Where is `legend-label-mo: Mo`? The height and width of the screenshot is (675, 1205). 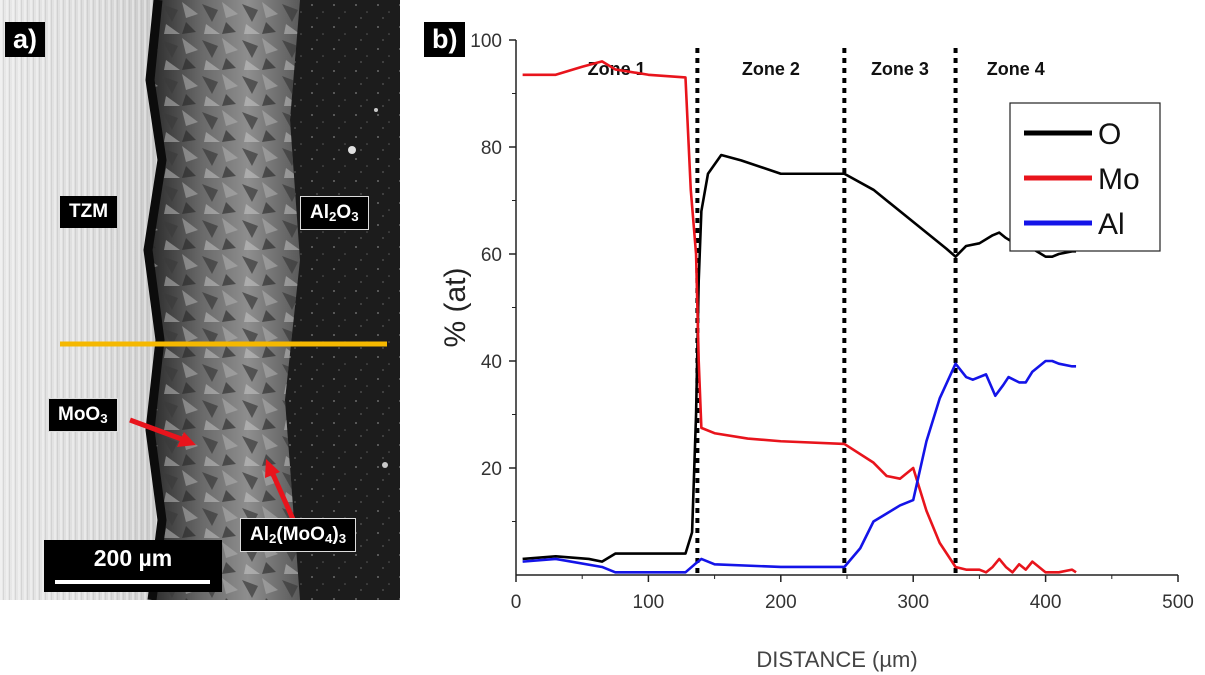 legend-label-mo: Mo is located at coordinates (1119, 179).